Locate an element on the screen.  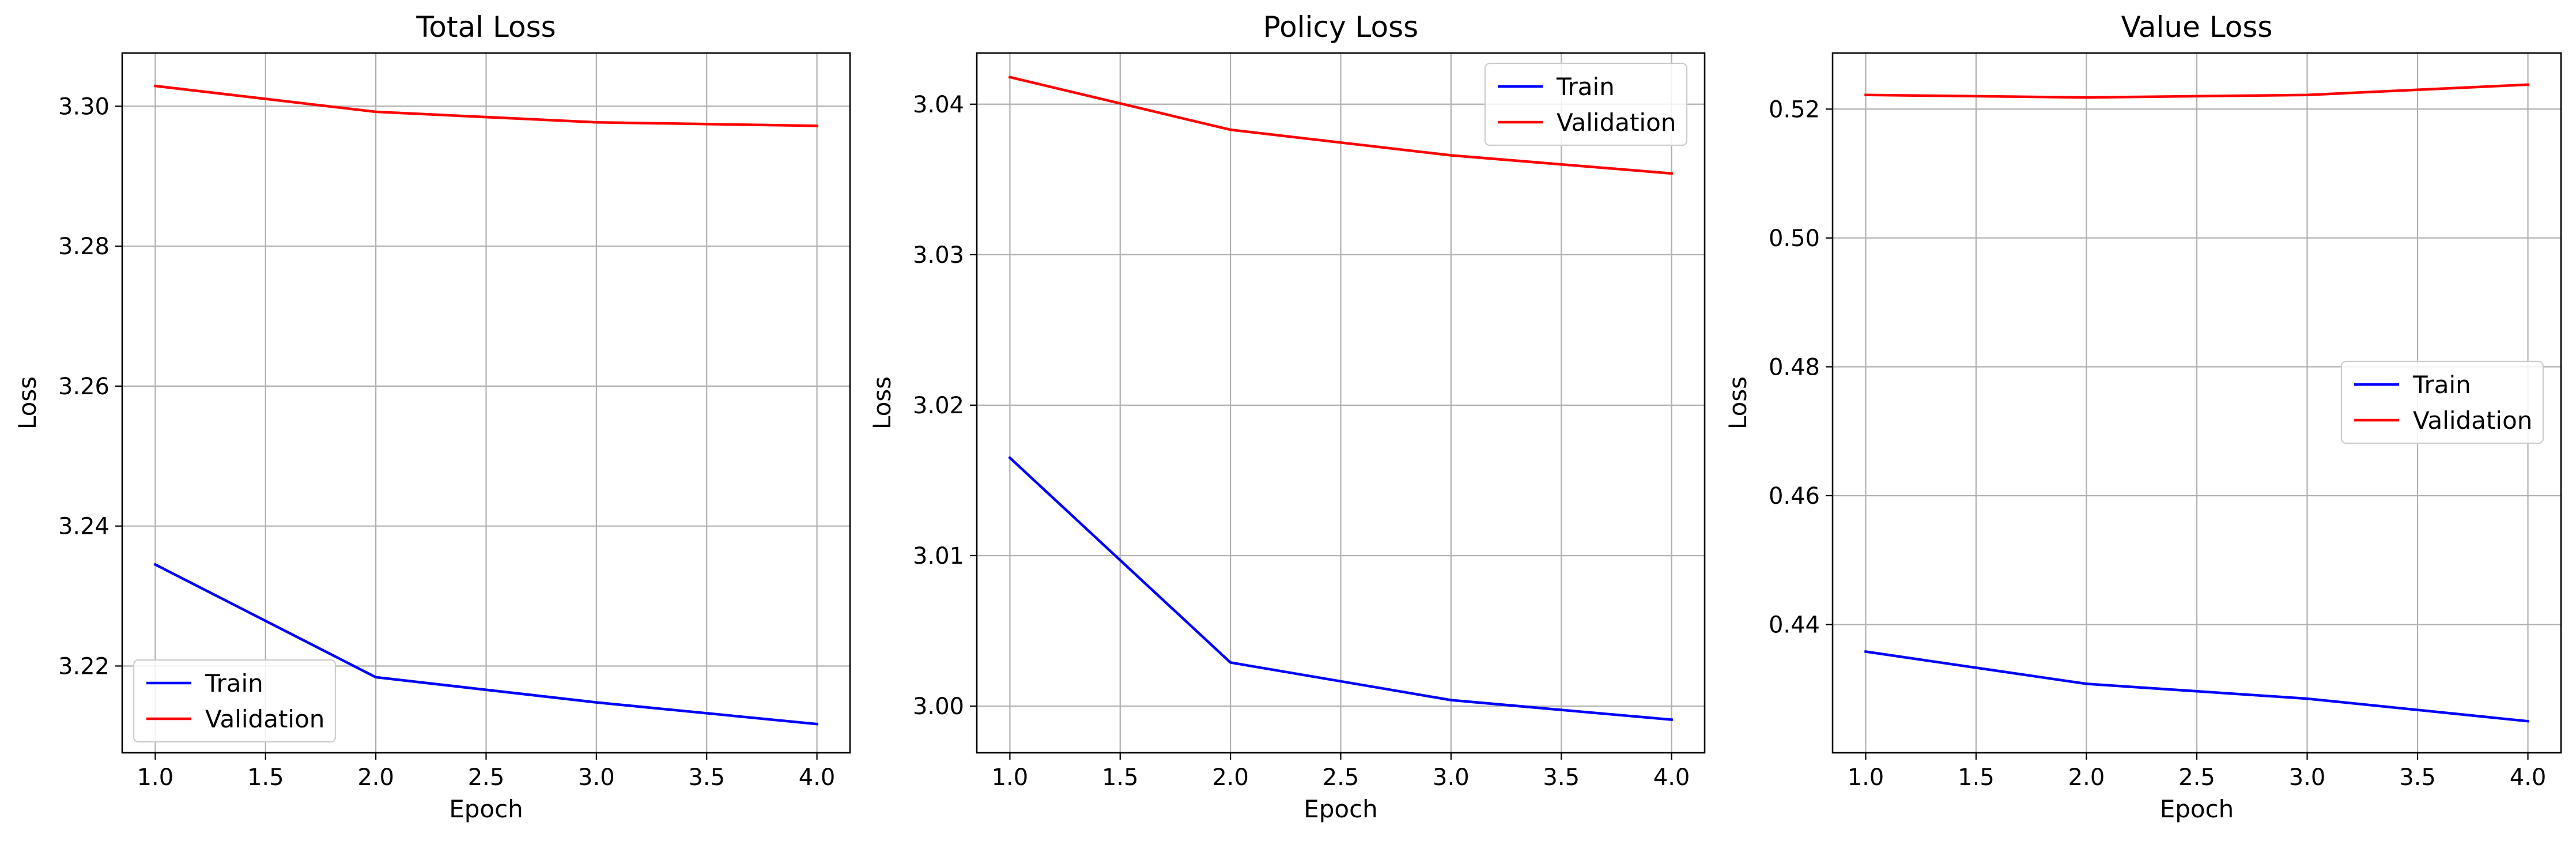
value-loss-series-validation-line is located at coordinates (2196, 91).